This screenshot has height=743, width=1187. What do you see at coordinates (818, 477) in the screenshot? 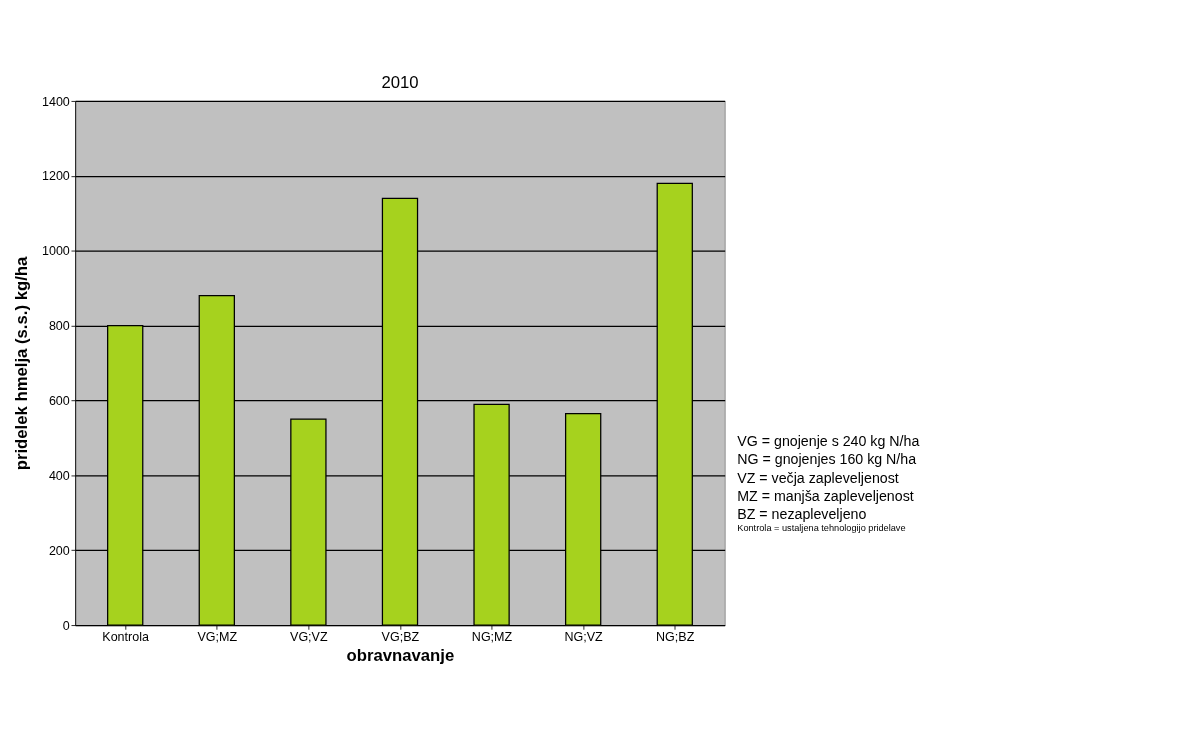
I see `text: VZ = večja zapleveljenost` at bounding box center [818, 477].